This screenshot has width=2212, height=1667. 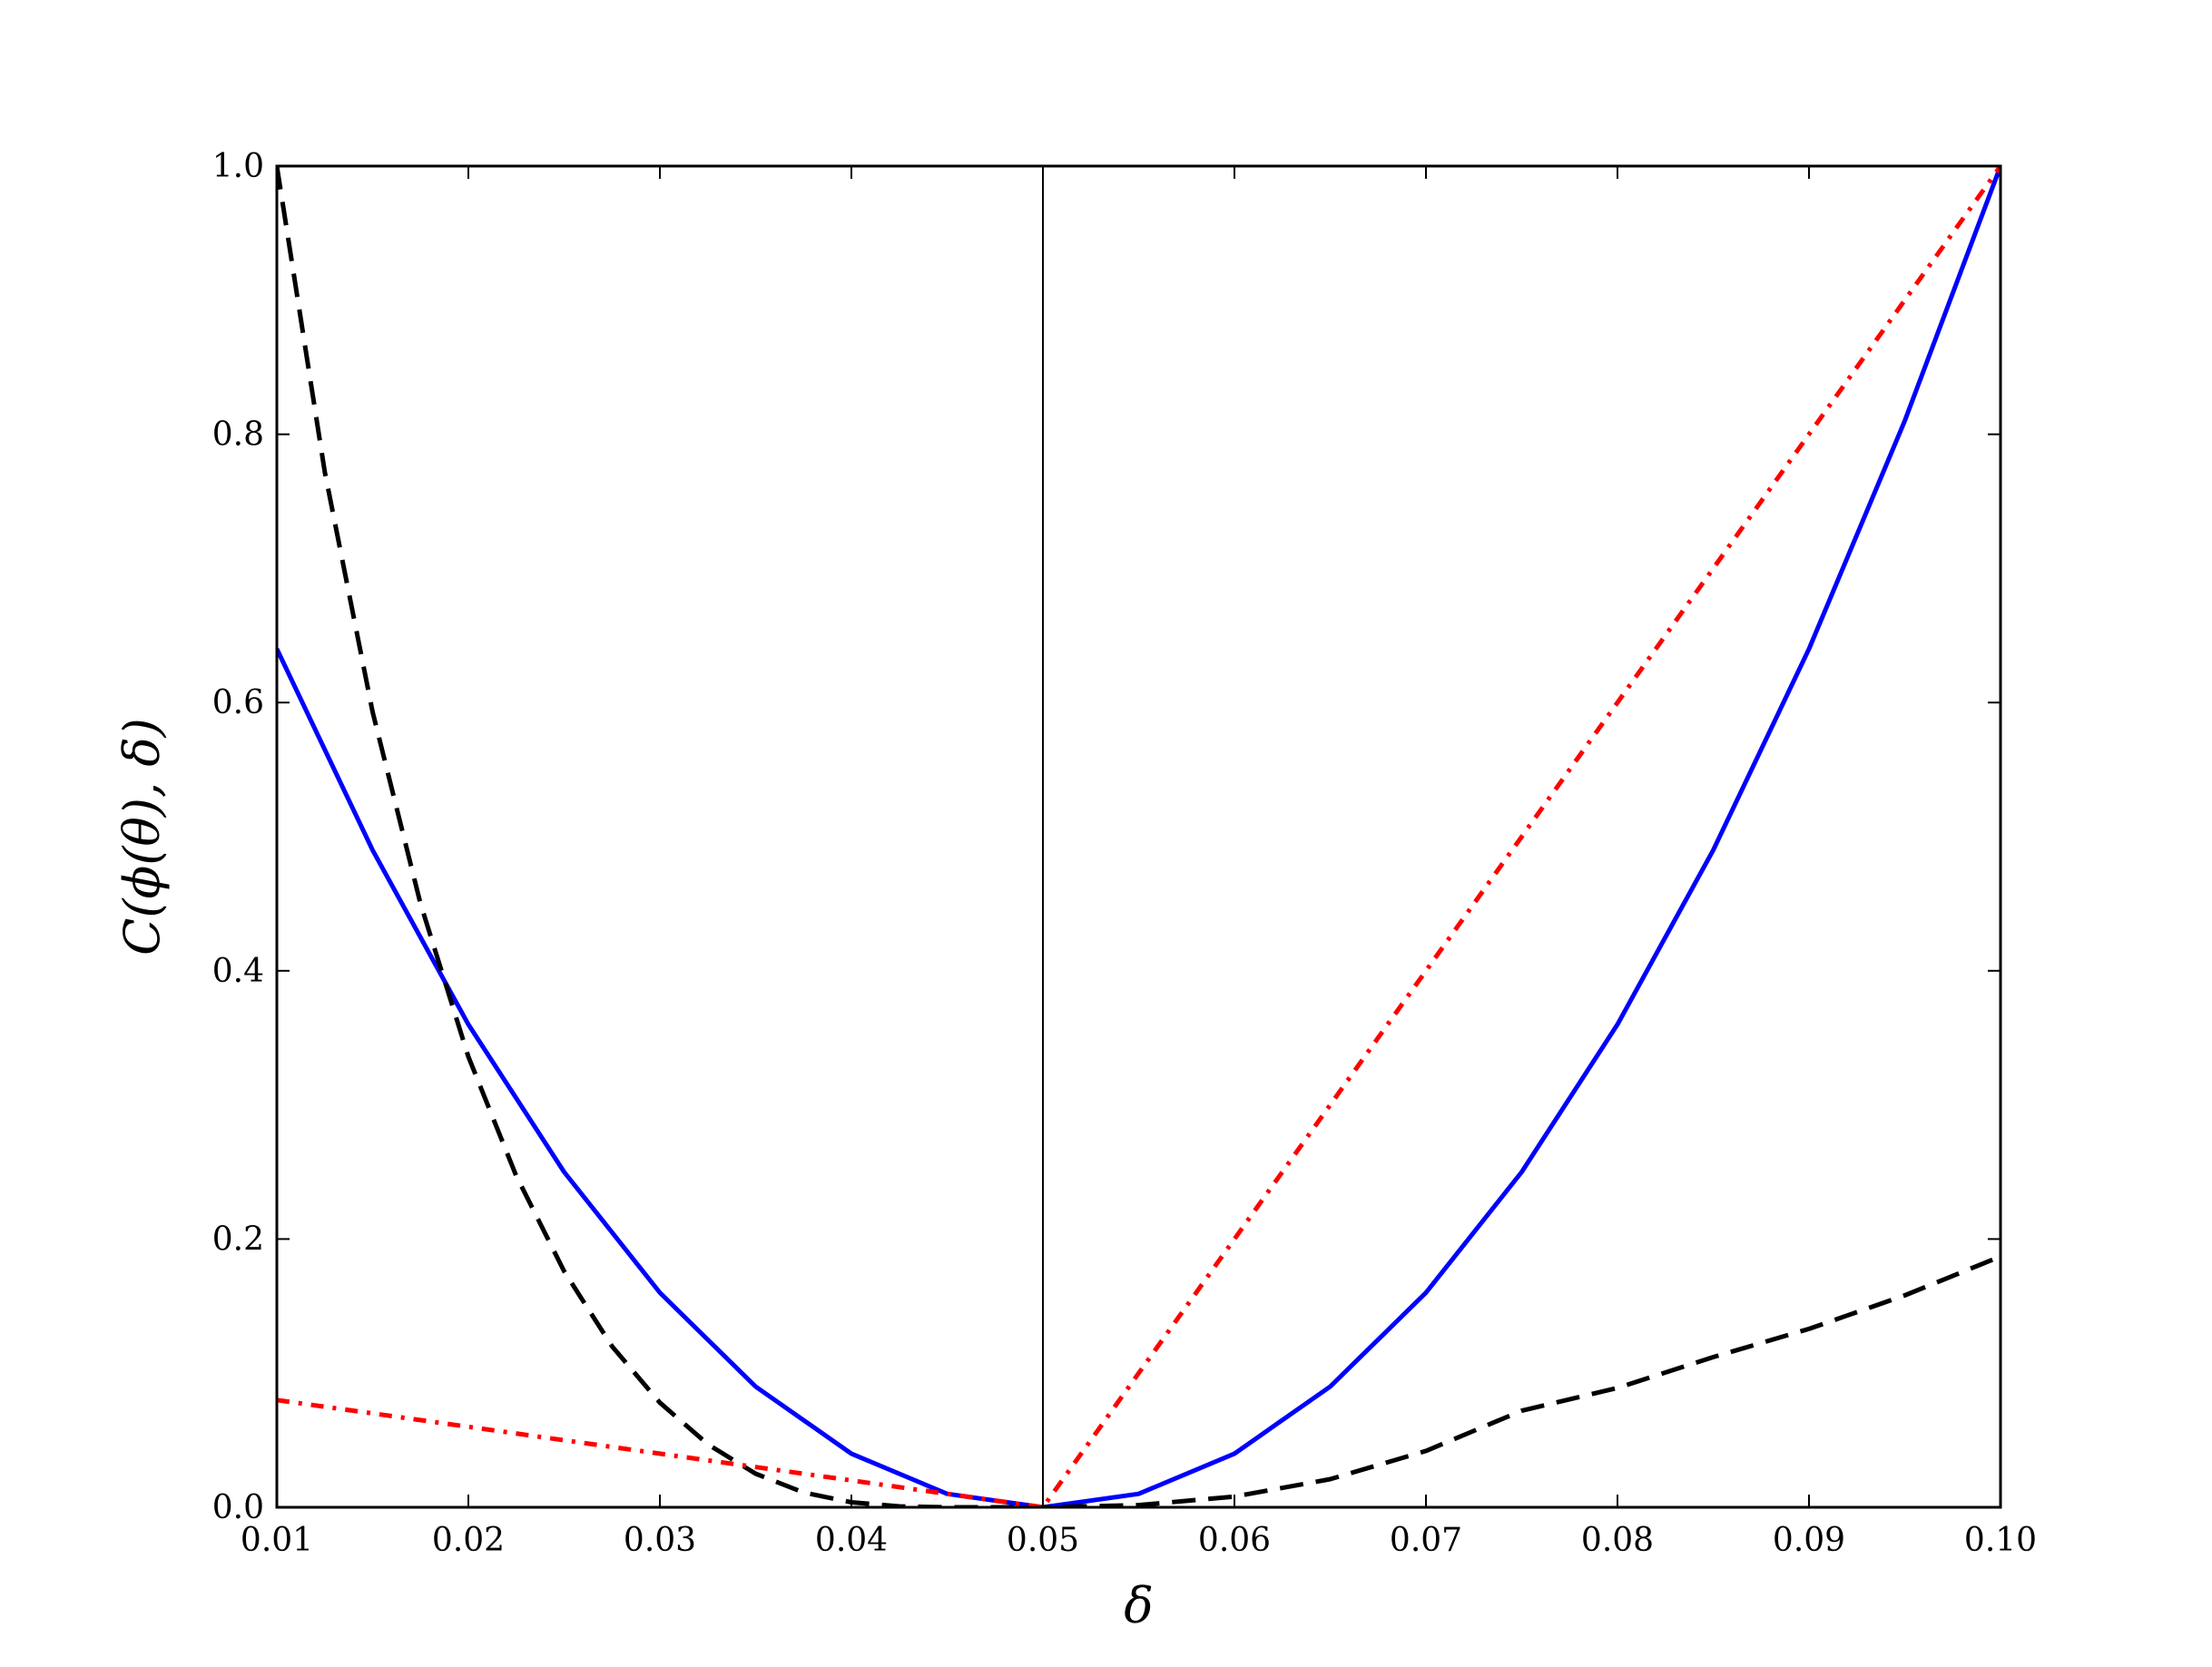 I want to click on x-tick-label: 0.07, so click(x=1426, y=1541).